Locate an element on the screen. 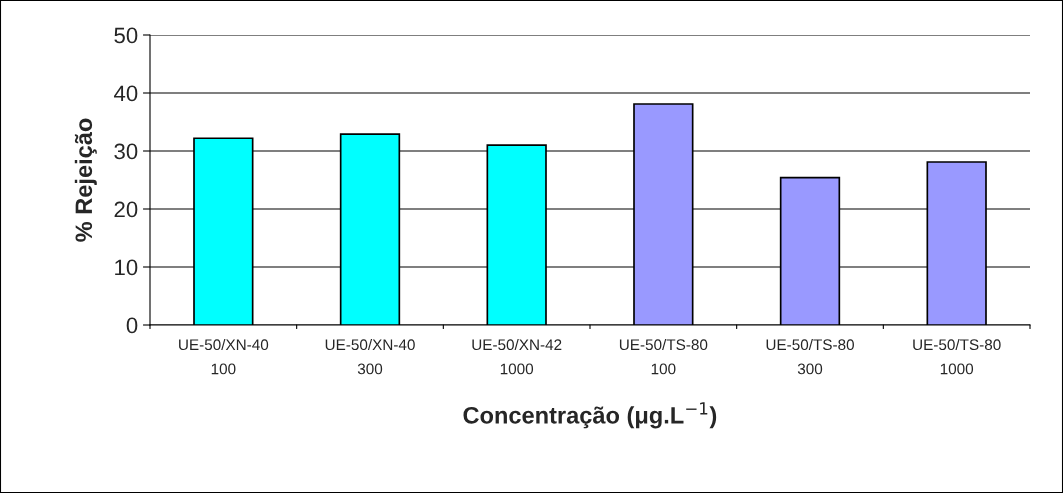 The image size is (1063, 493). x-tick-label: UE-50/TS-80 100 is located at coordinates (663, 356).